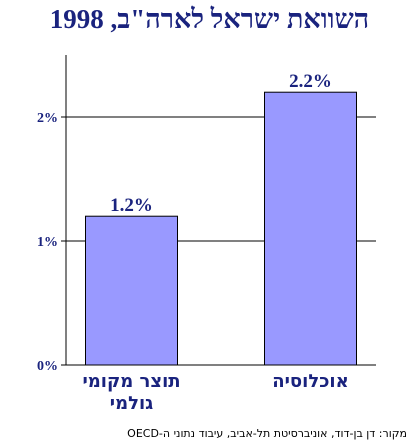 The width and height of the screenshot is (419, 444). What do you see at coordinates (47, 242) in the screenshot?
I see `y-tick-label: 1%` at bounding box center [47, 242].